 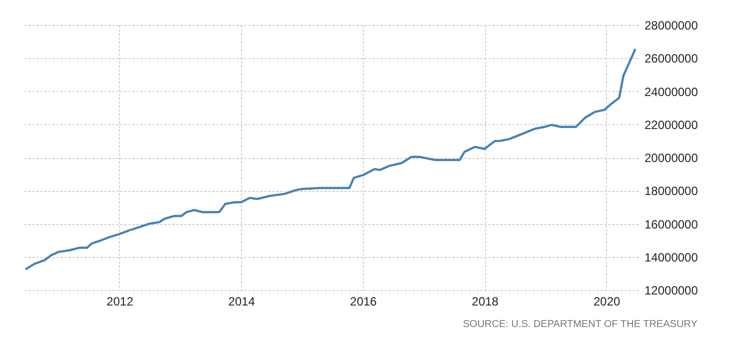 What do you see at coordinates (671, 291) in the screenshot?
I see `y-tick-label: 12000000` at bounding box center [671, 291].